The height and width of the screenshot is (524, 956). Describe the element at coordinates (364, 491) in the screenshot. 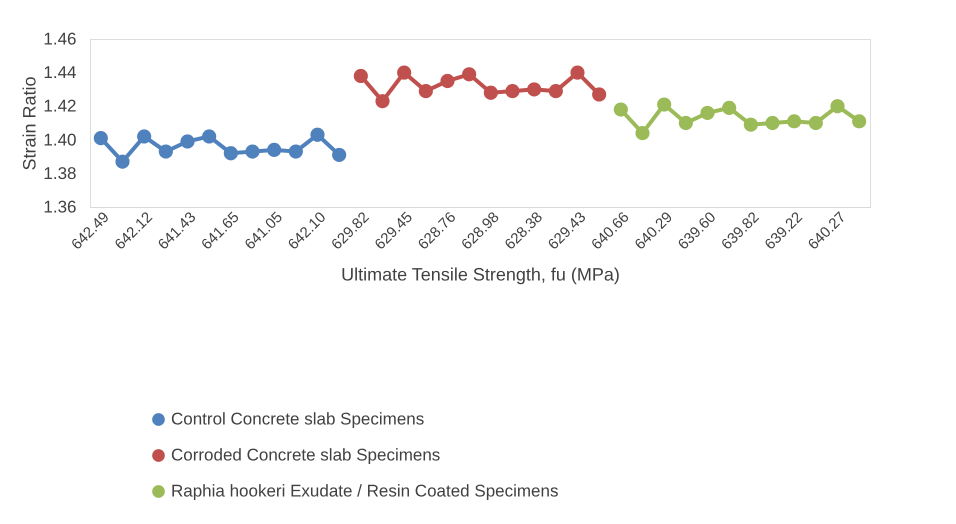

I see `legend-label: Raphia hookeri Exudate / Resin Coated Specimens` at that location.